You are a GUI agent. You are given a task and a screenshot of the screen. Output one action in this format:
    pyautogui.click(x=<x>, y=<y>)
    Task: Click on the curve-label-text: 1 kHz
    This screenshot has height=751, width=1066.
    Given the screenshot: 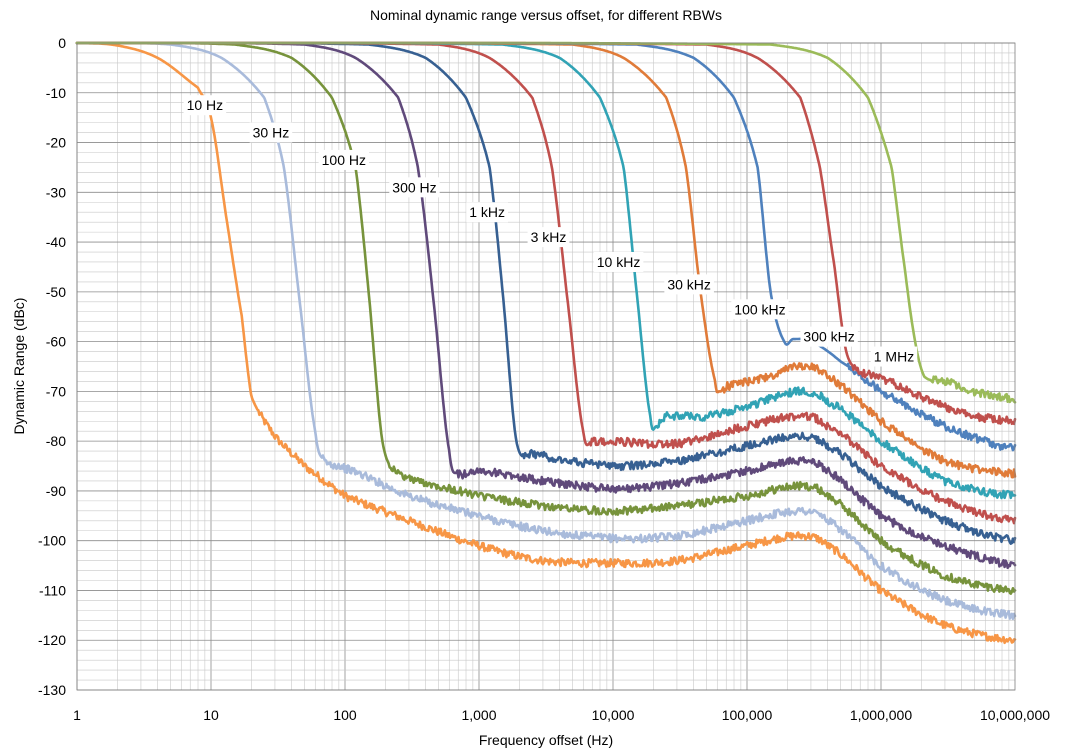 What is the action you would take?
    pyautogui.click(x=487, y=212)
    